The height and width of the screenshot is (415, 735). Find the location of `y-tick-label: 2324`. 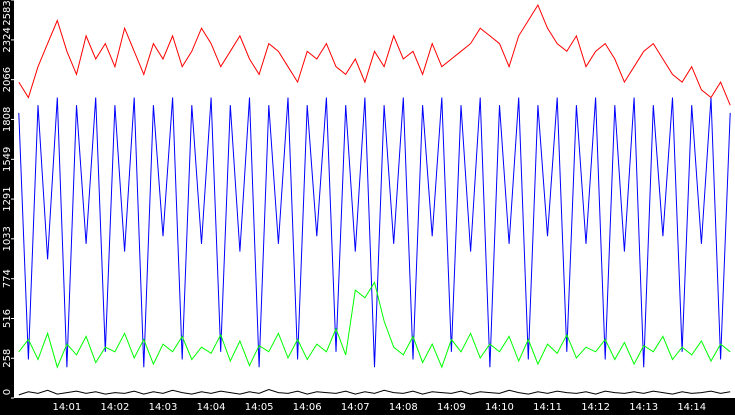

y-tick-label: 2324 is located at coordinates (7, 39).